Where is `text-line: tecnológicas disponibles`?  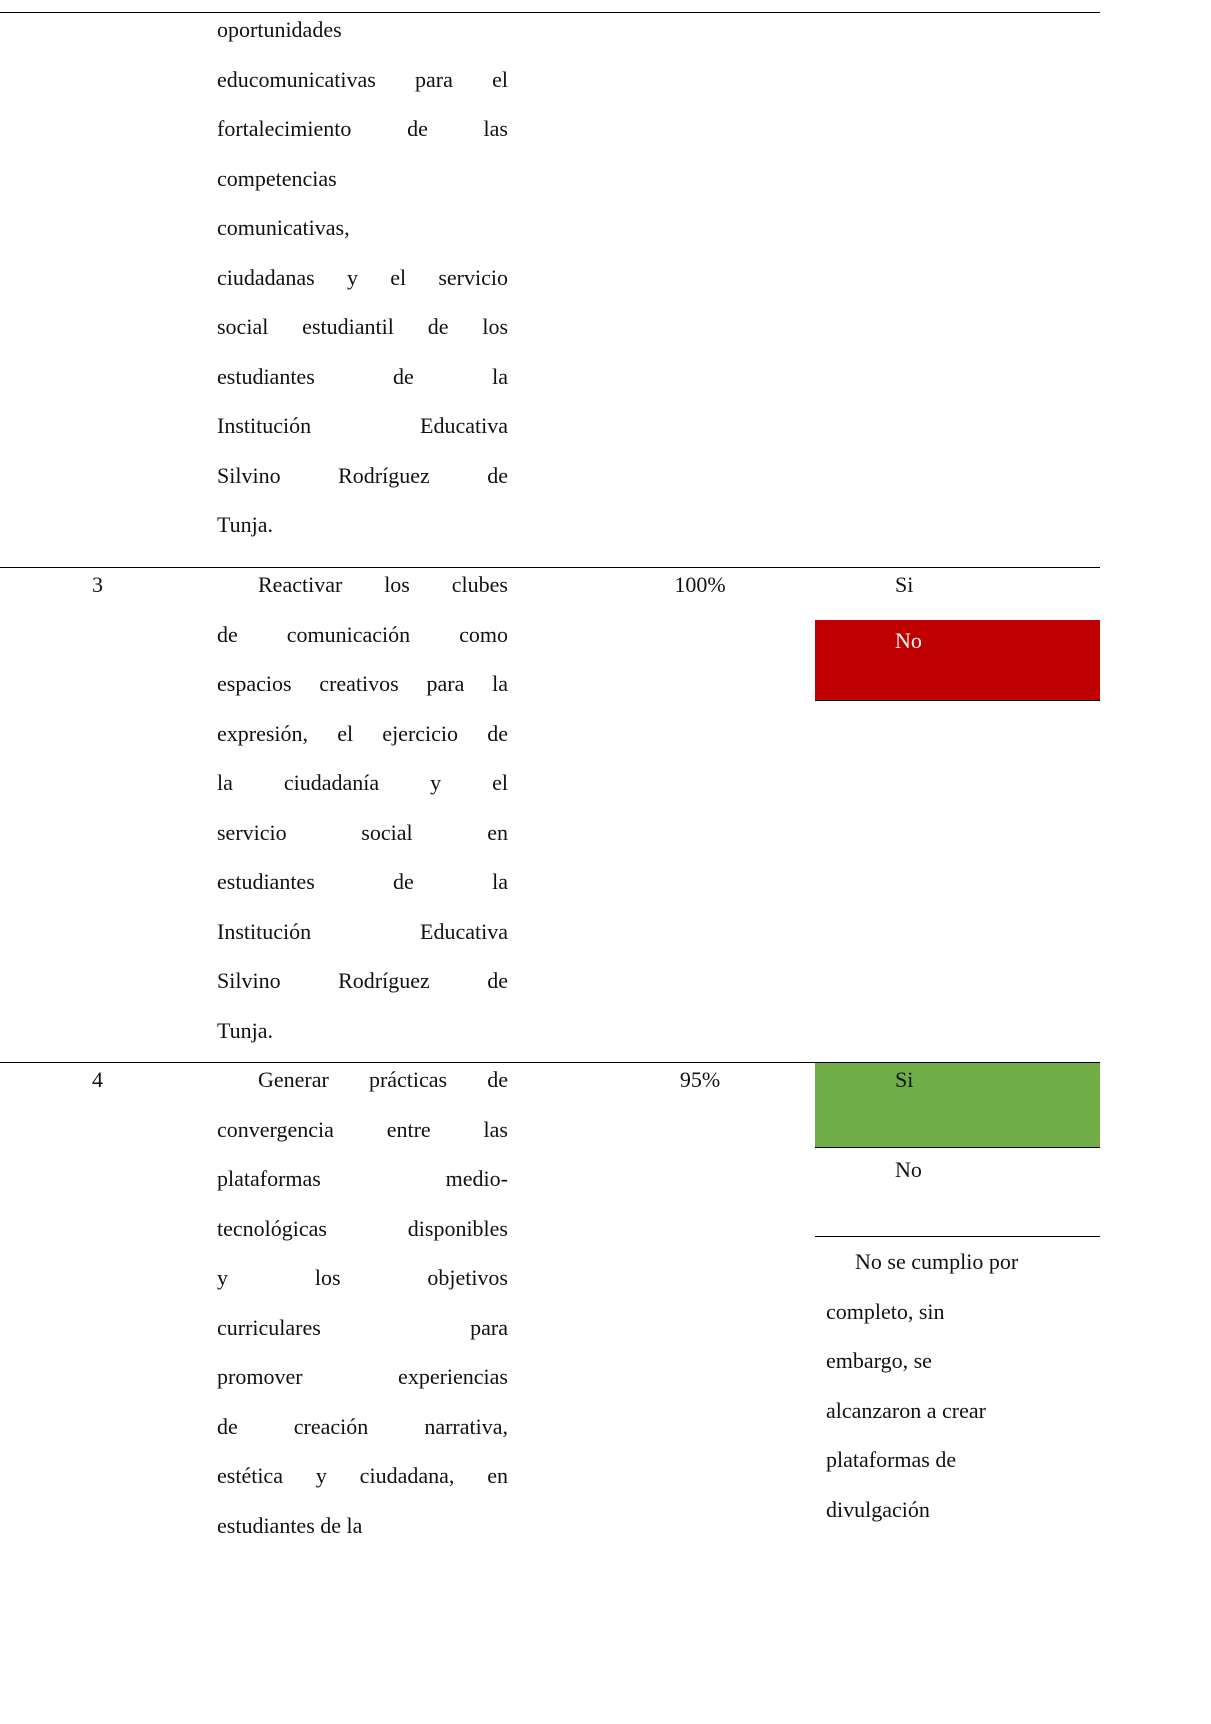
text-line: tecnológicas disponibles is located at coordinates (362, 1228).